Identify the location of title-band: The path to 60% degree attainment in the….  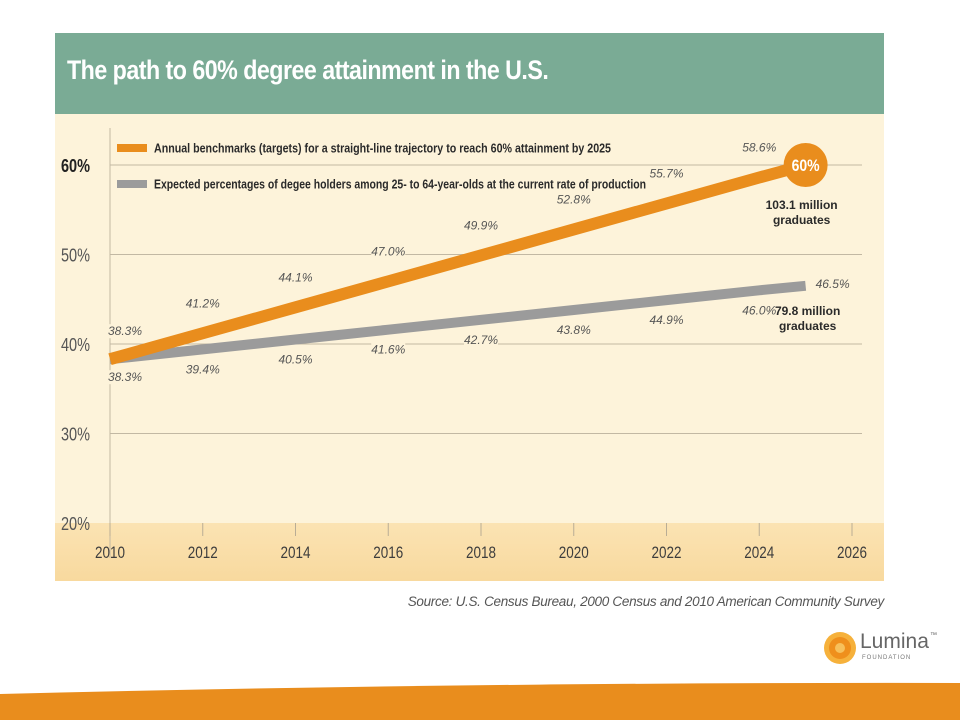
(469, 73).